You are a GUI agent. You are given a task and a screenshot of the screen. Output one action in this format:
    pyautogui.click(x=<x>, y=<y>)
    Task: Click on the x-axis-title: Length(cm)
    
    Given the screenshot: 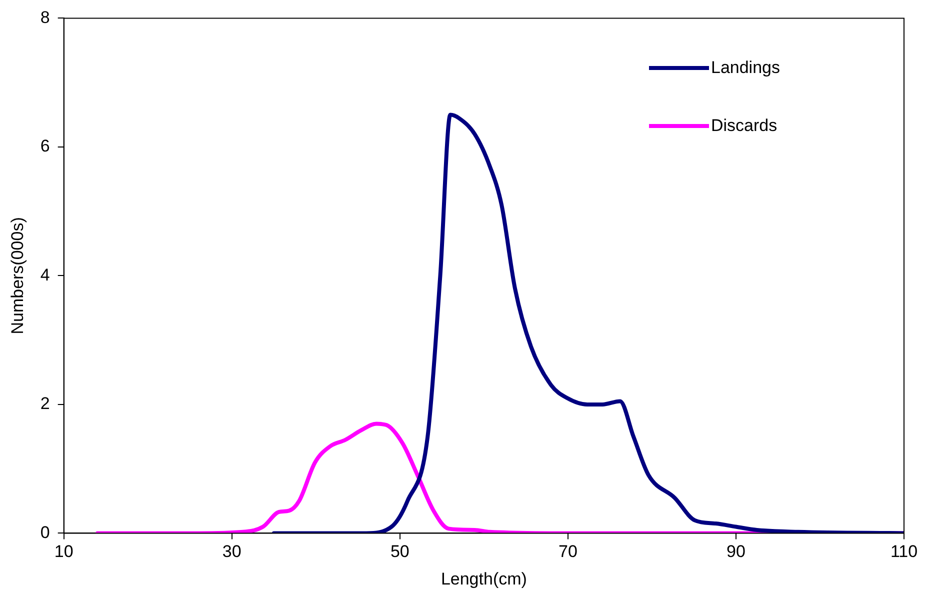 What is the action you would take?
    pyautogui.click(x=483, y=578)
    